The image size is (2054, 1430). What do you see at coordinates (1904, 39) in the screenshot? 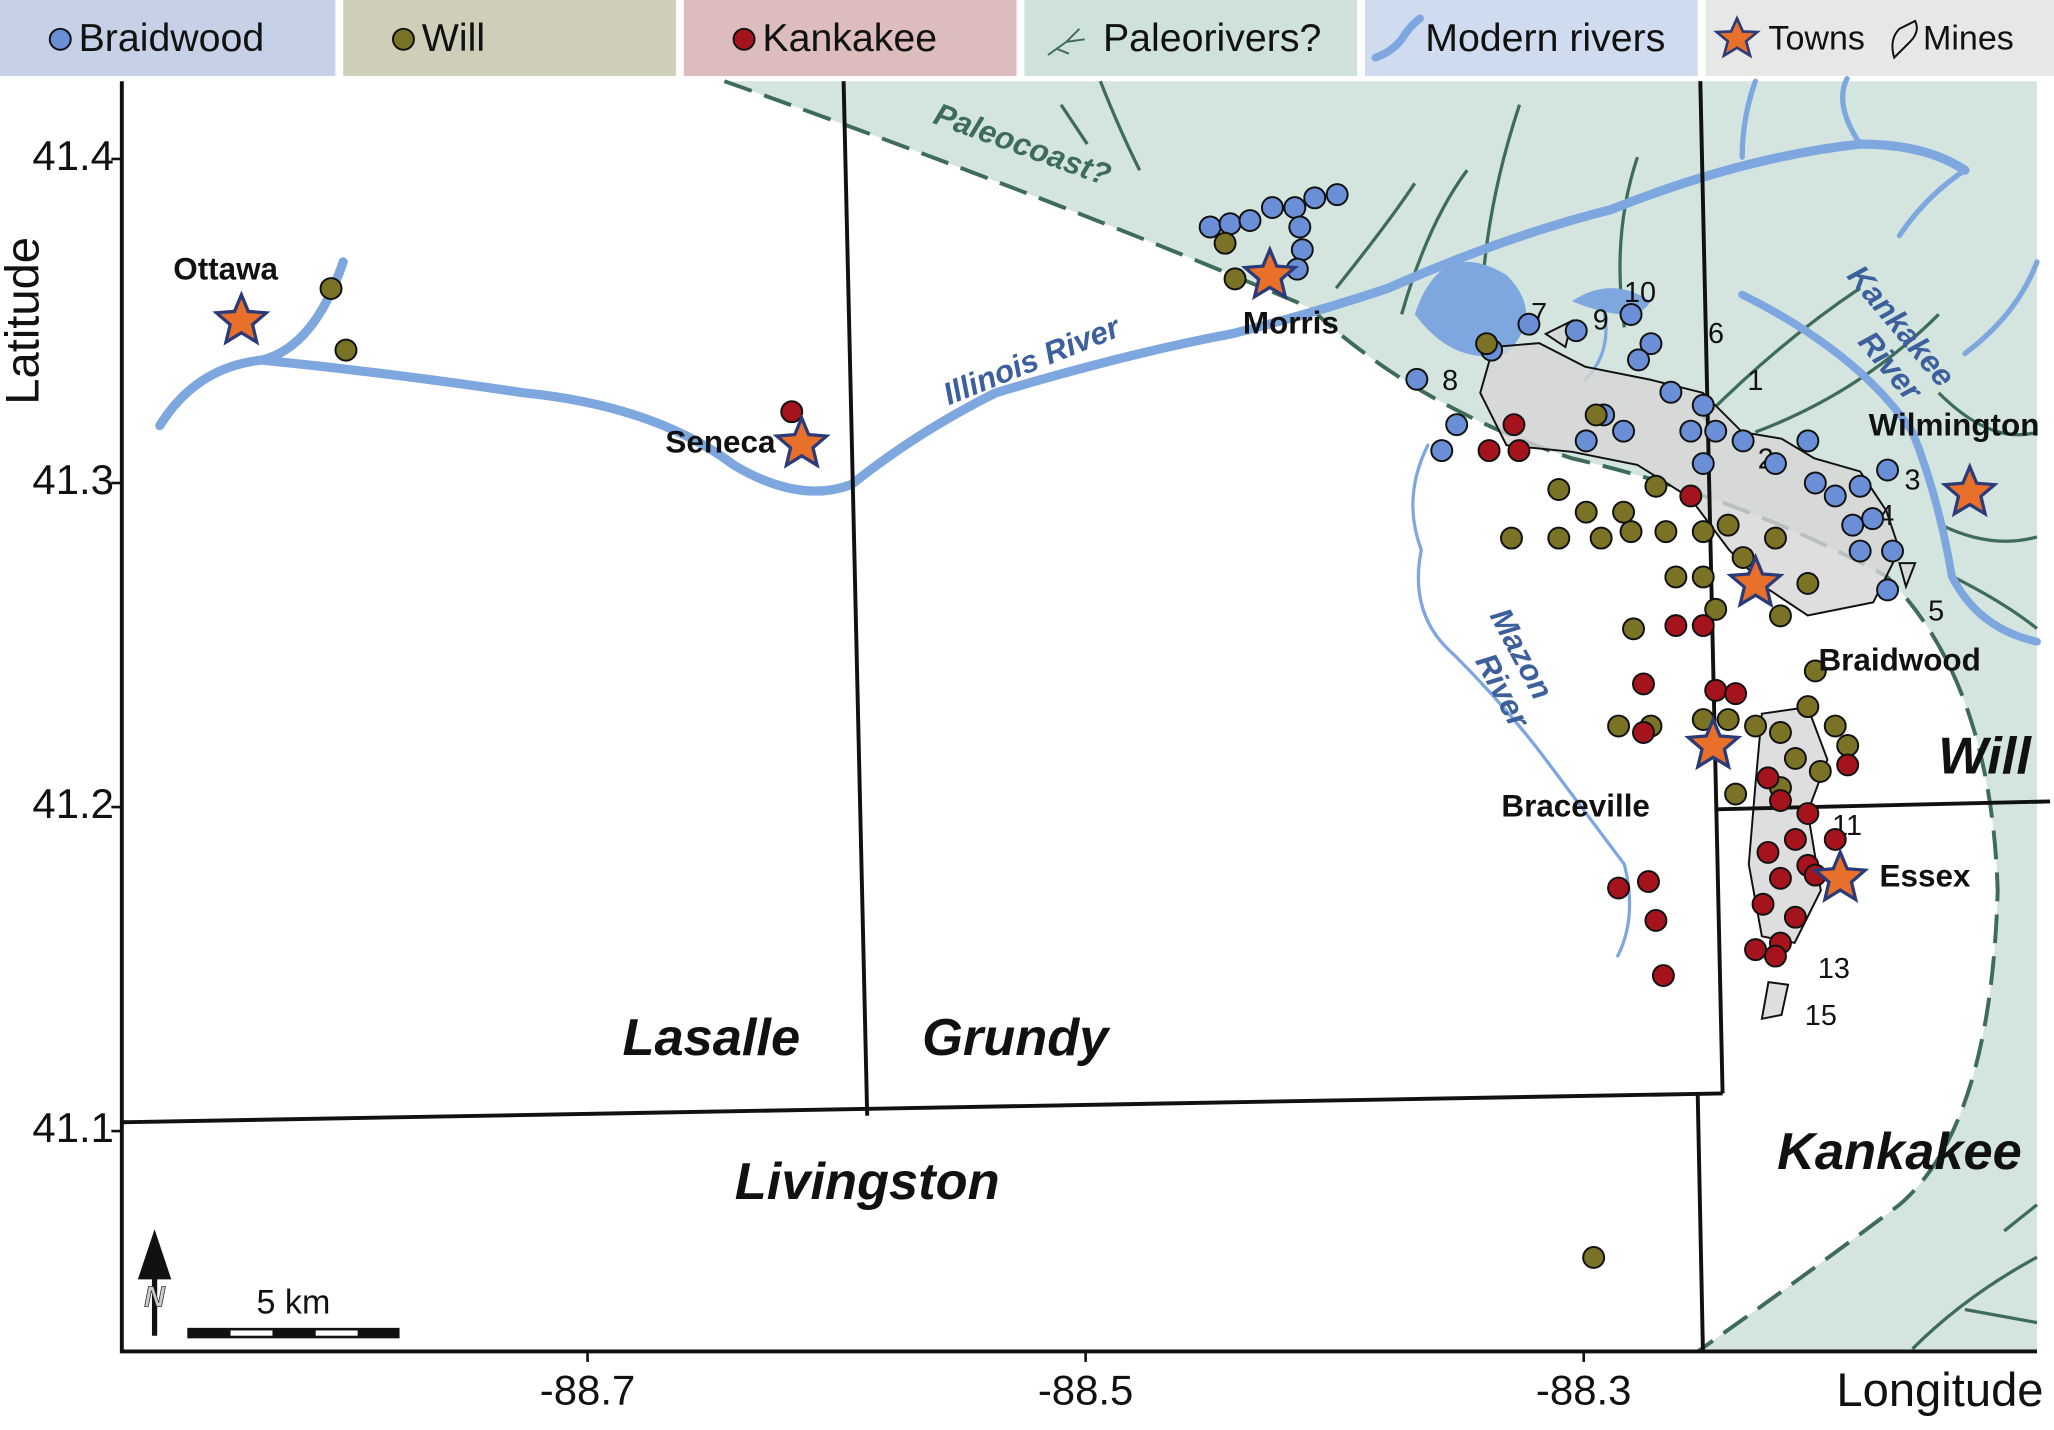
I see `legend-mine-icon` at bounding box center [1904, 39].